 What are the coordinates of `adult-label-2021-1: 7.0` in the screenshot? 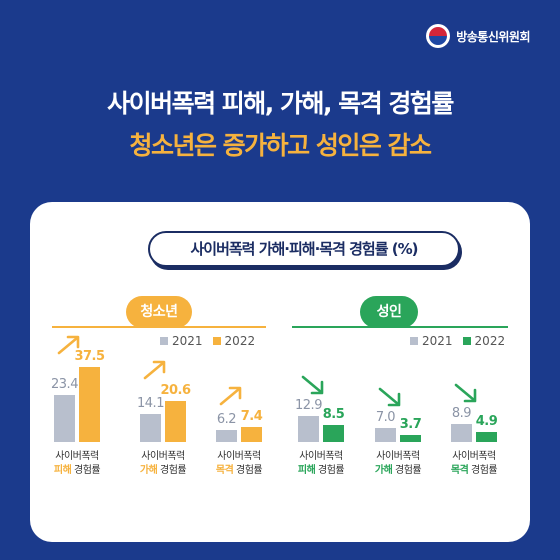 It's located at (385, 417).